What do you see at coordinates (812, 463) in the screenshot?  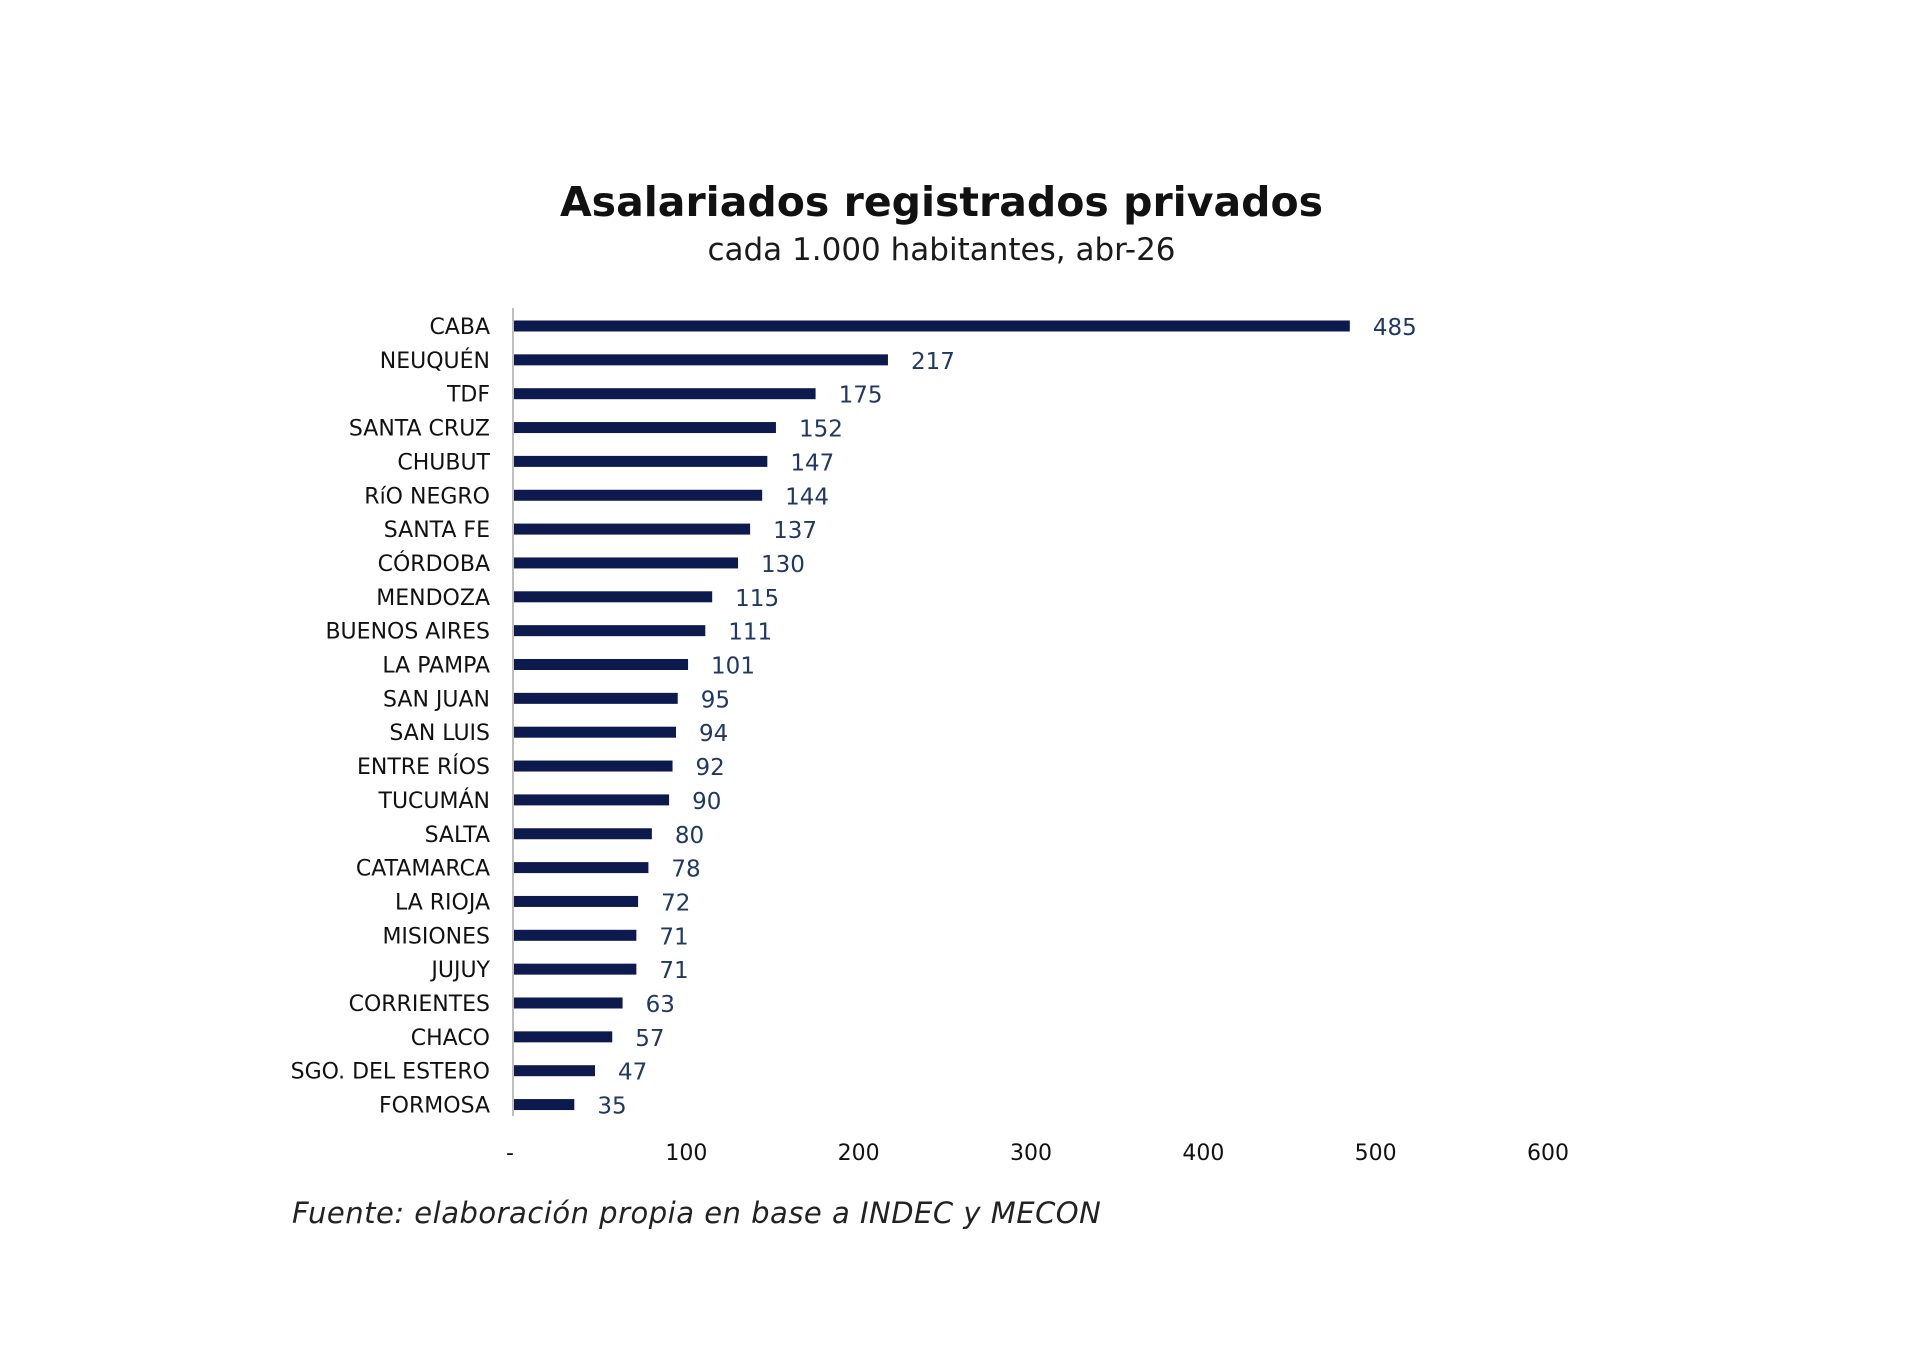 I see `data-label: 147` at bounding box center [812, 463].